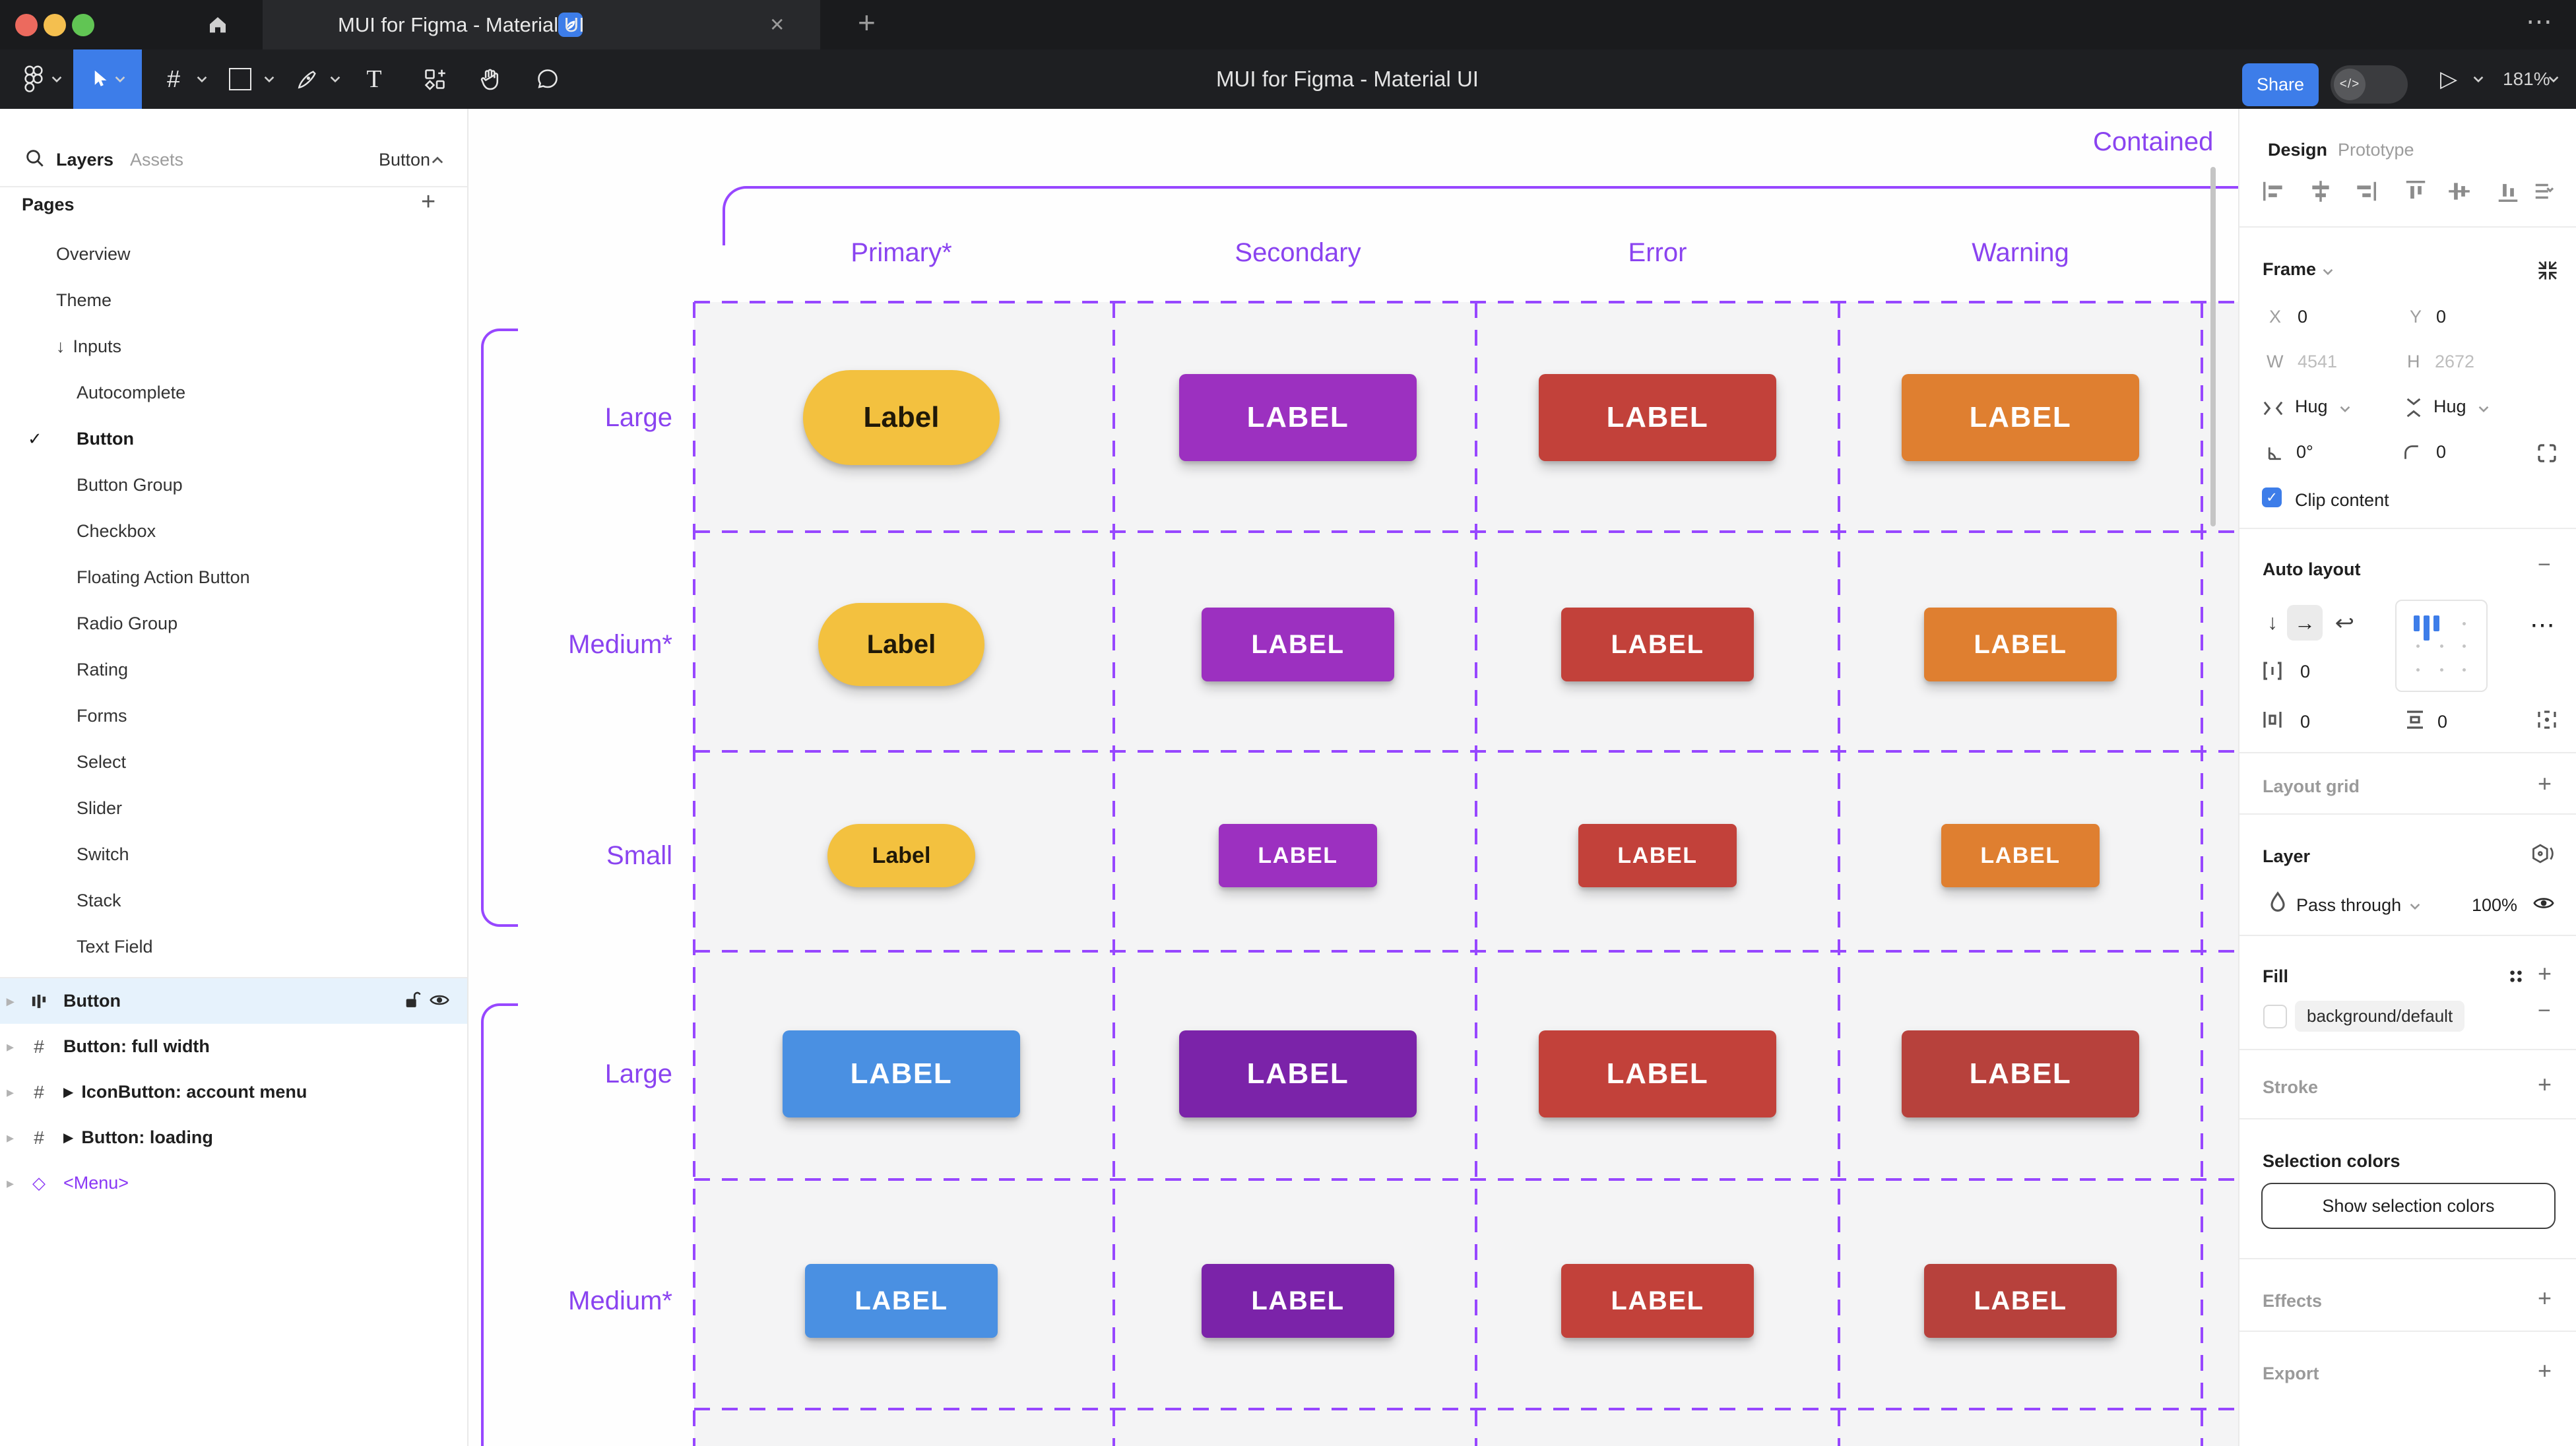 Image resolution: width=2576 pixels, height=1446 pixels. What do you see at coordinates (428, 202) in the screenshot?
I see `add-page-button: +` at bounding box center [428, 202].